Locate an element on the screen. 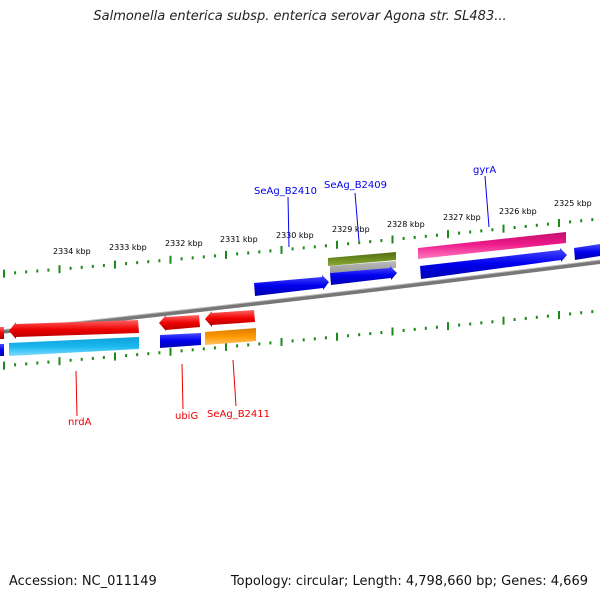 The image size is (600, 600). cds-arrow-SeAg_B2411 is located at coordinates (230, 318).